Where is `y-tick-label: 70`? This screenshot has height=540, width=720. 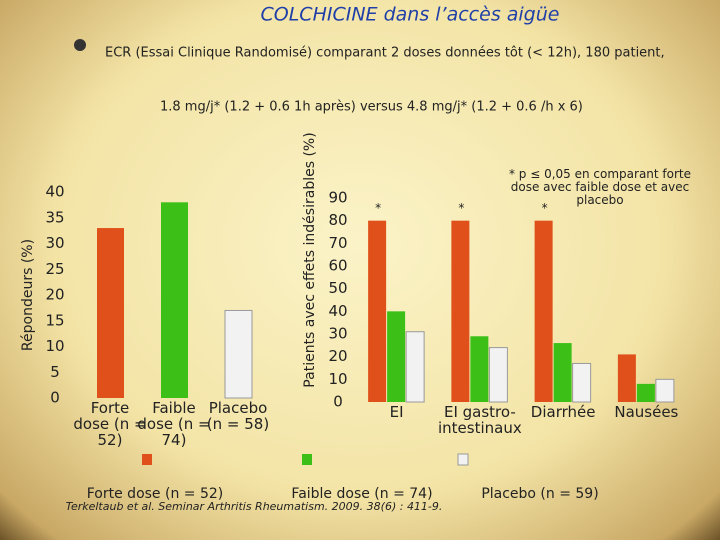 y-tick-label: 70 is located at coordinates (337, 243).